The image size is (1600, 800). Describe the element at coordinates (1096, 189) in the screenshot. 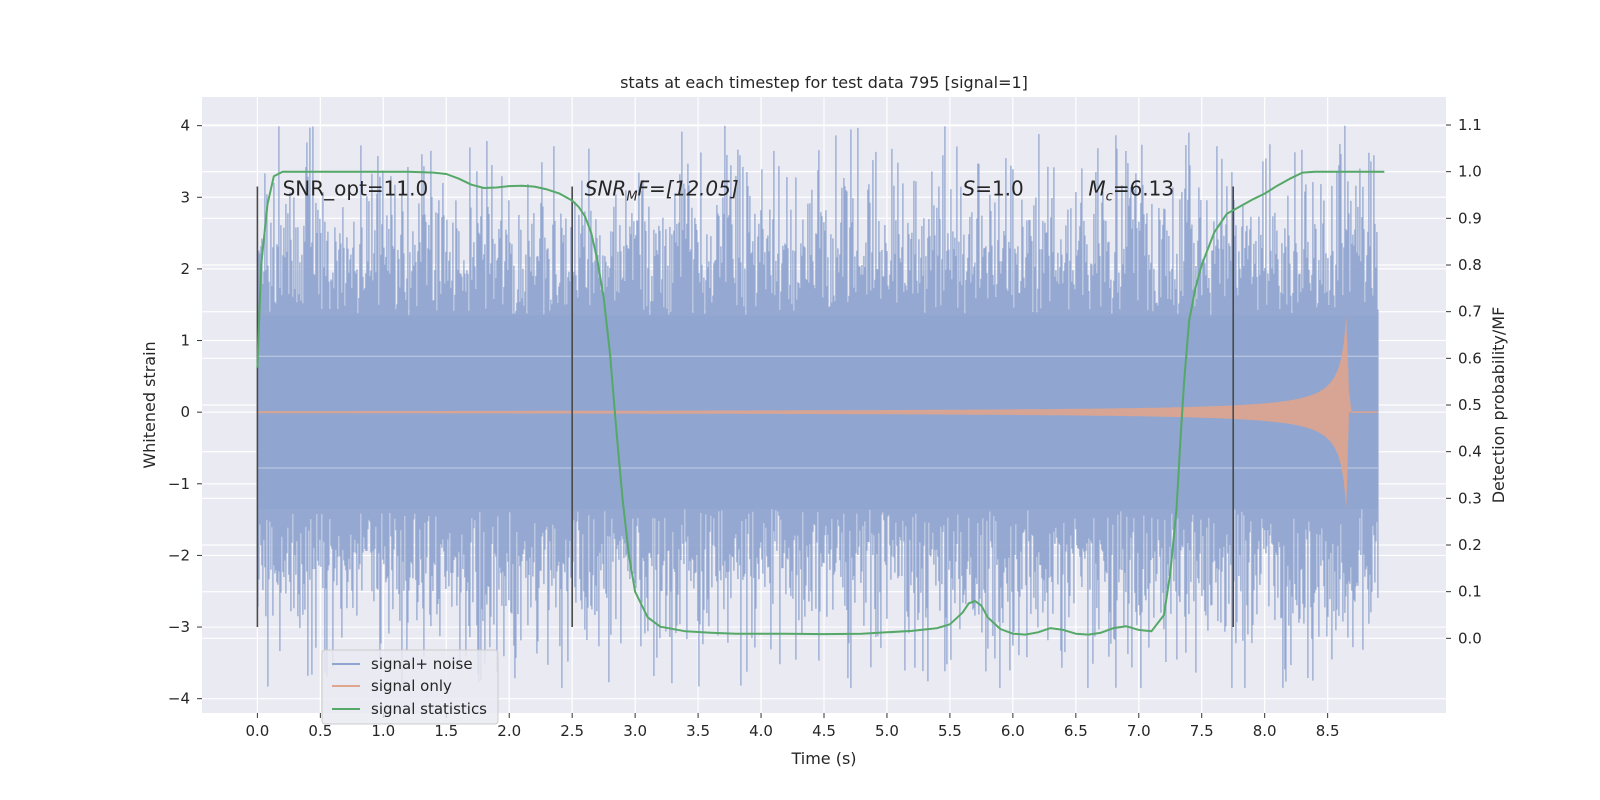

I see `annotation-mc-base: M` at that location.